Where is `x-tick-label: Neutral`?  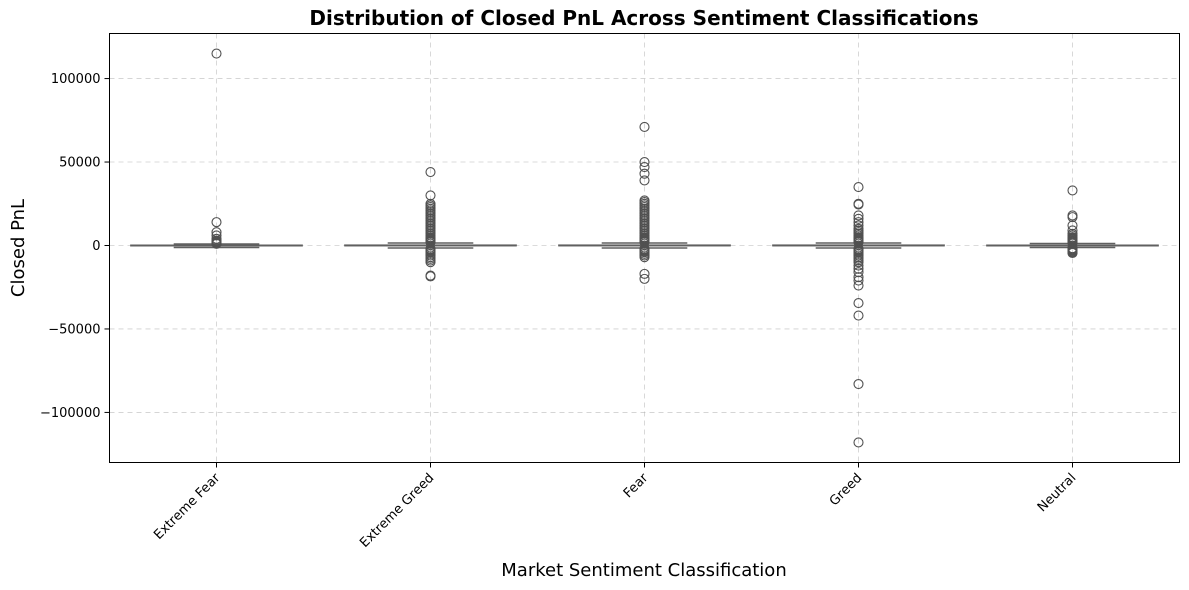 x-tick-label: Neutral is located at coordinates (1057, 493).